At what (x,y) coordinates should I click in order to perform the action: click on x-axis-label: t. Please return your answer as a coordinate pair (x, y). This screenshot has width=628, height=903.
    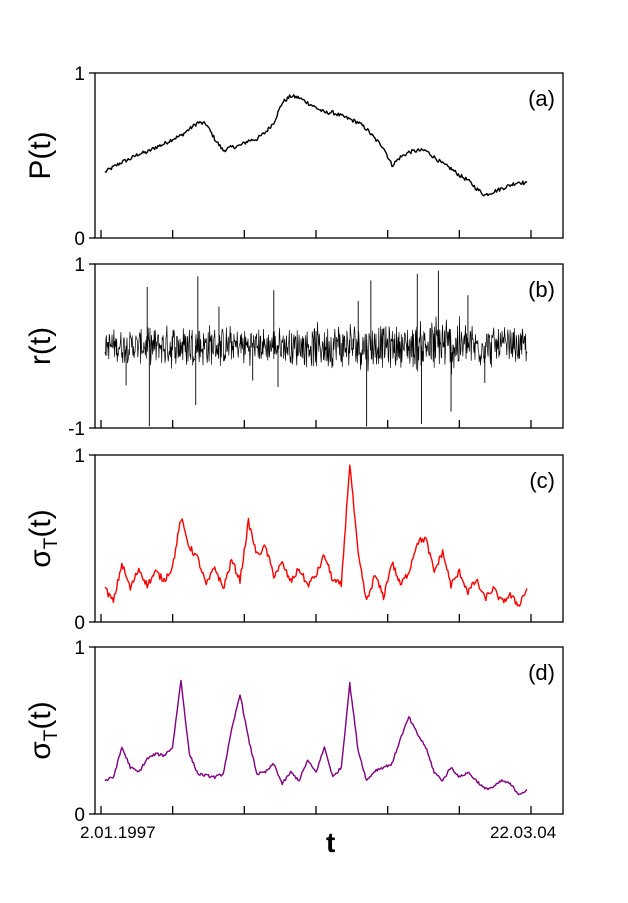
    Looking at the image, I should click on (330, 842).